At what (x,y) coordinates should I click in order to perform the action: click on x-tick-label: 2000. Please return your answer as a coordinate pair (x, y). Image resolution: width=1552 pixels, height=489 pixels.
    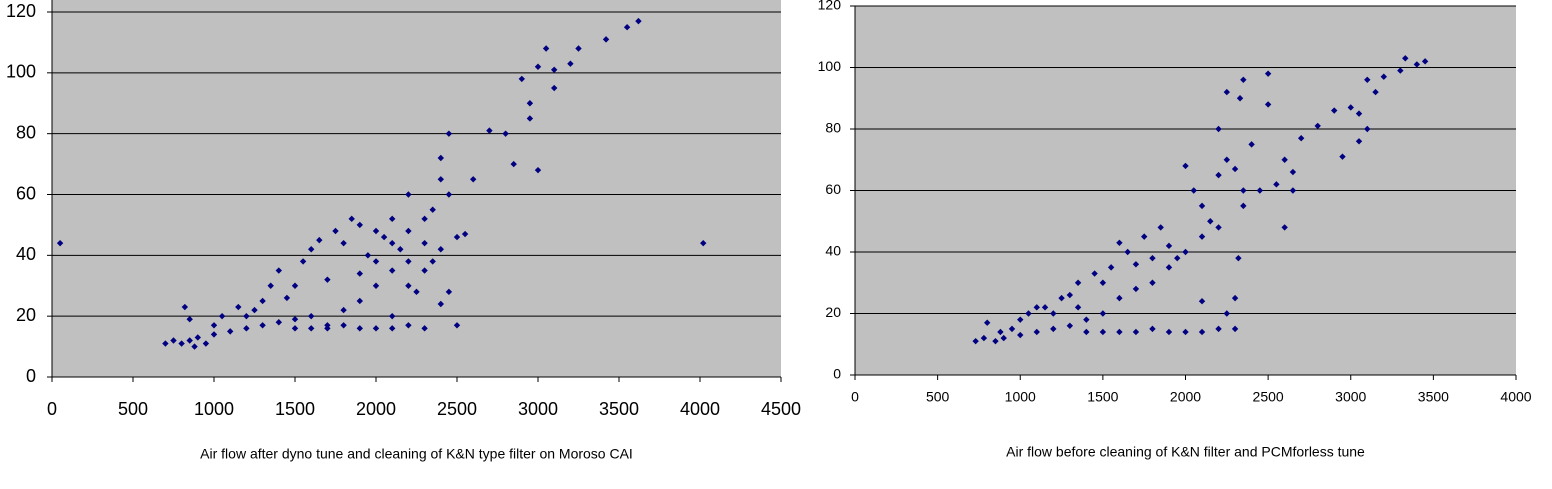
    Looking at the image, I should click on (1185, 397).